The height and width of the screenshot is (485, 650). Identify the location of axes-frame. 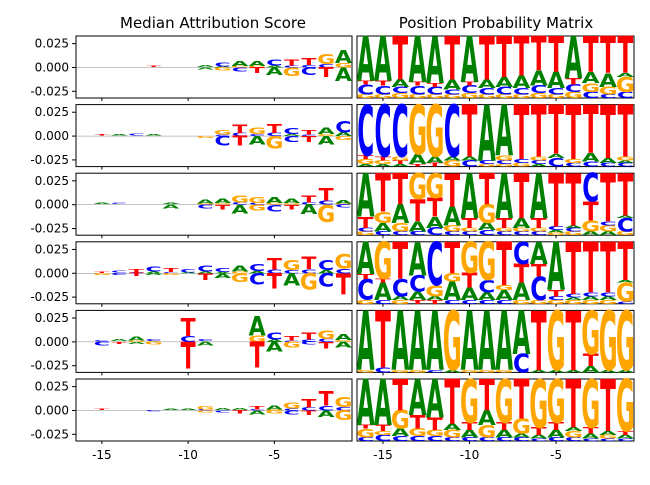
(495, 341).